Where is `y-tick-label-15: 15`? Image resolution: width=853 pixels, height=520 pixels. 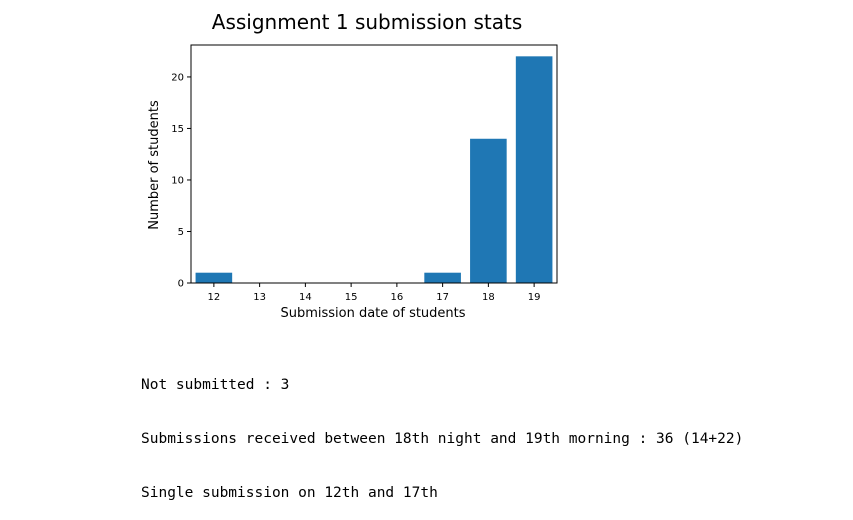 y-tick-label-15: 15 is located at coordinates (177, 129).